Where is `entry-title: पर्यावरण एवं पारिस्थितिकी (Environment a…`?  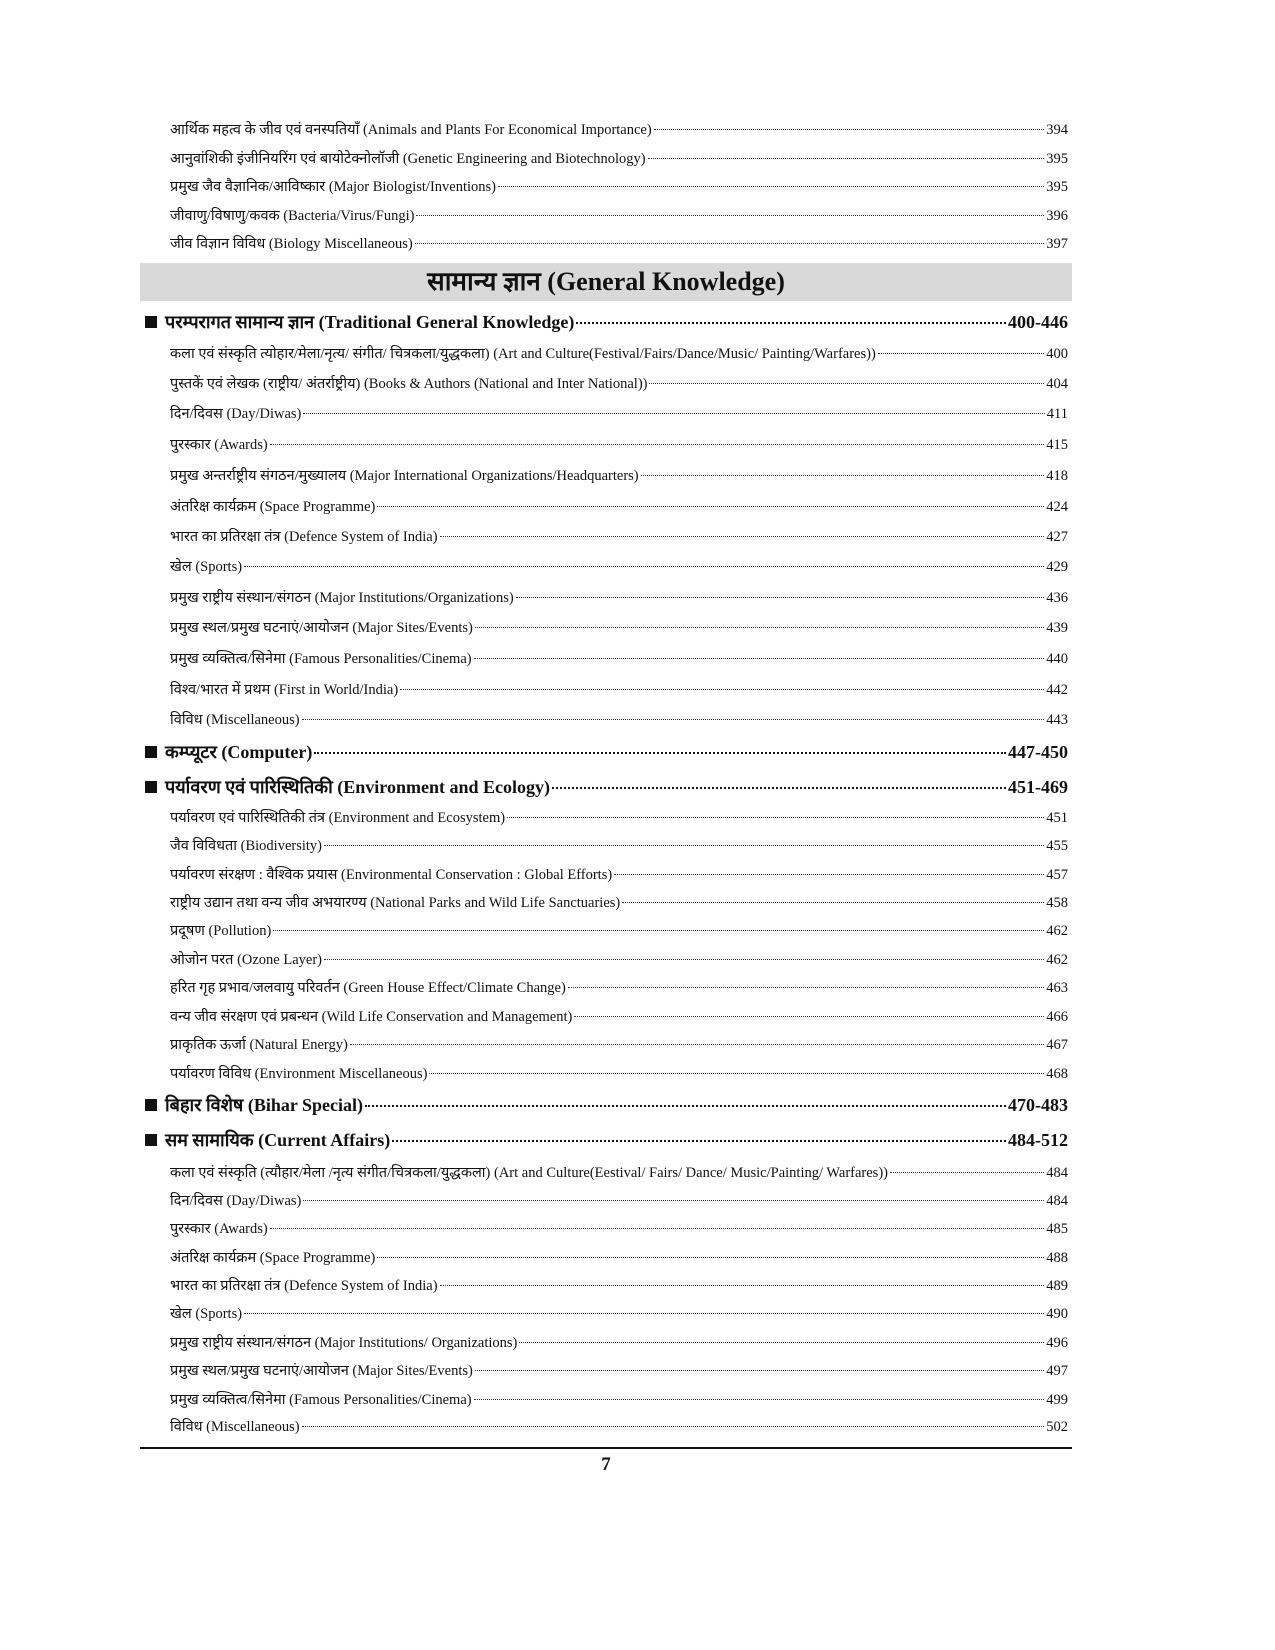 entry-title: पर्यावरण एवं पारिस्थितिकी (Environment a… is located at coordinates (357, 787).